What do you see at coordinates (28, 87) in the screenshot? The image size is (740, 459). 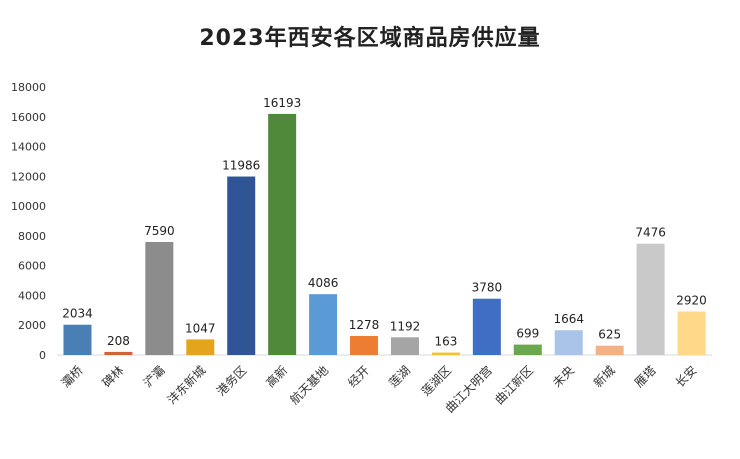 I see `y-tick-label: 18000` at bounding box center [28, 87].